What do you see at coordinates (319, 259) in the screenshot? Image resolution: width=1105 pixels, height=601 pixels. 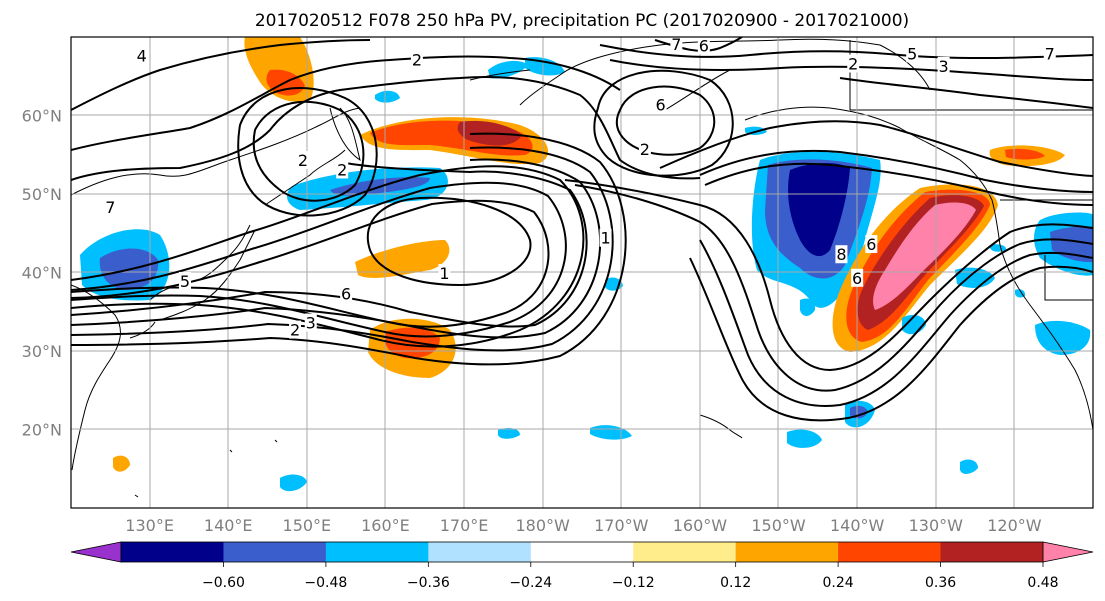 I see `pv-contour-jet` at bounding box center [319, 259].